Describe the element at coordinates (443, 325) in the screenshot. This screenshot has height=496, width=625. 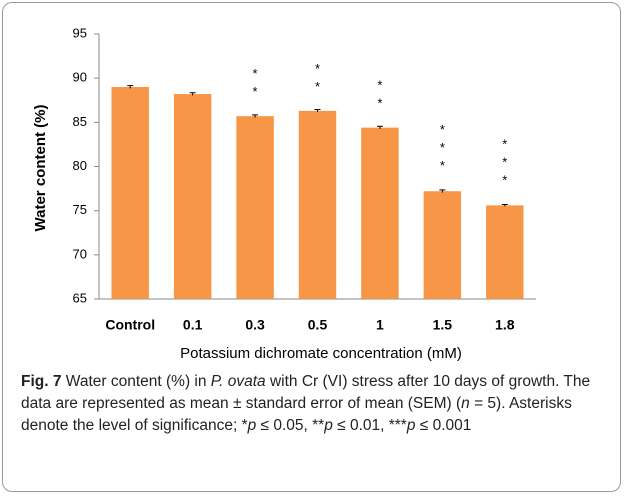
I see `x-tick-label: 1.5` at that location.